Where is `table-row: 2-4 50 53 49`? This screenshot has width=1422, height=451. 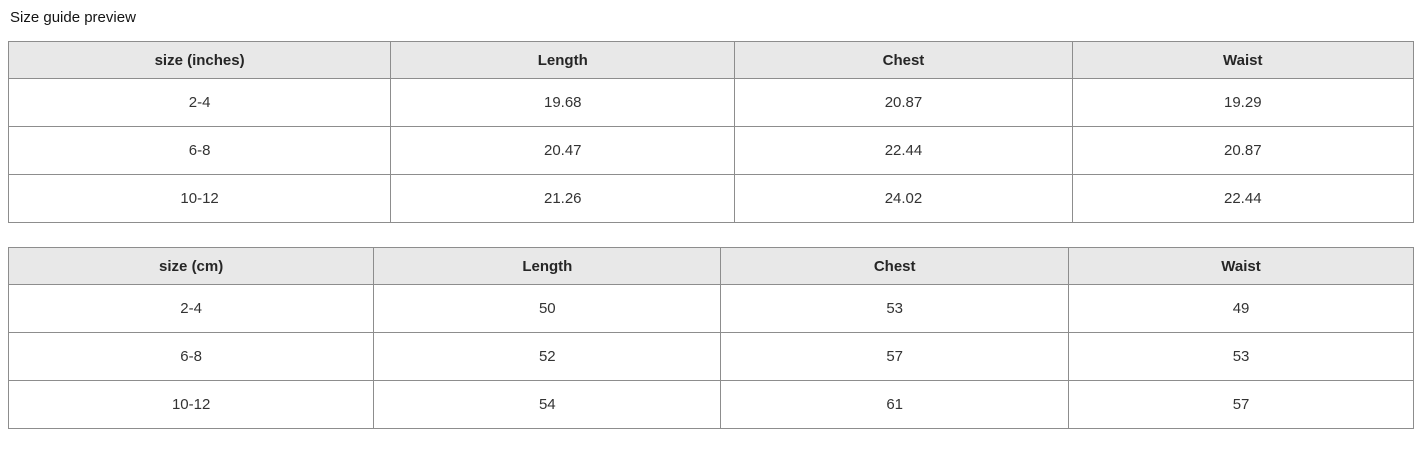 table-row: 2-4 50 53 49 is located at coordinates (710, 308).